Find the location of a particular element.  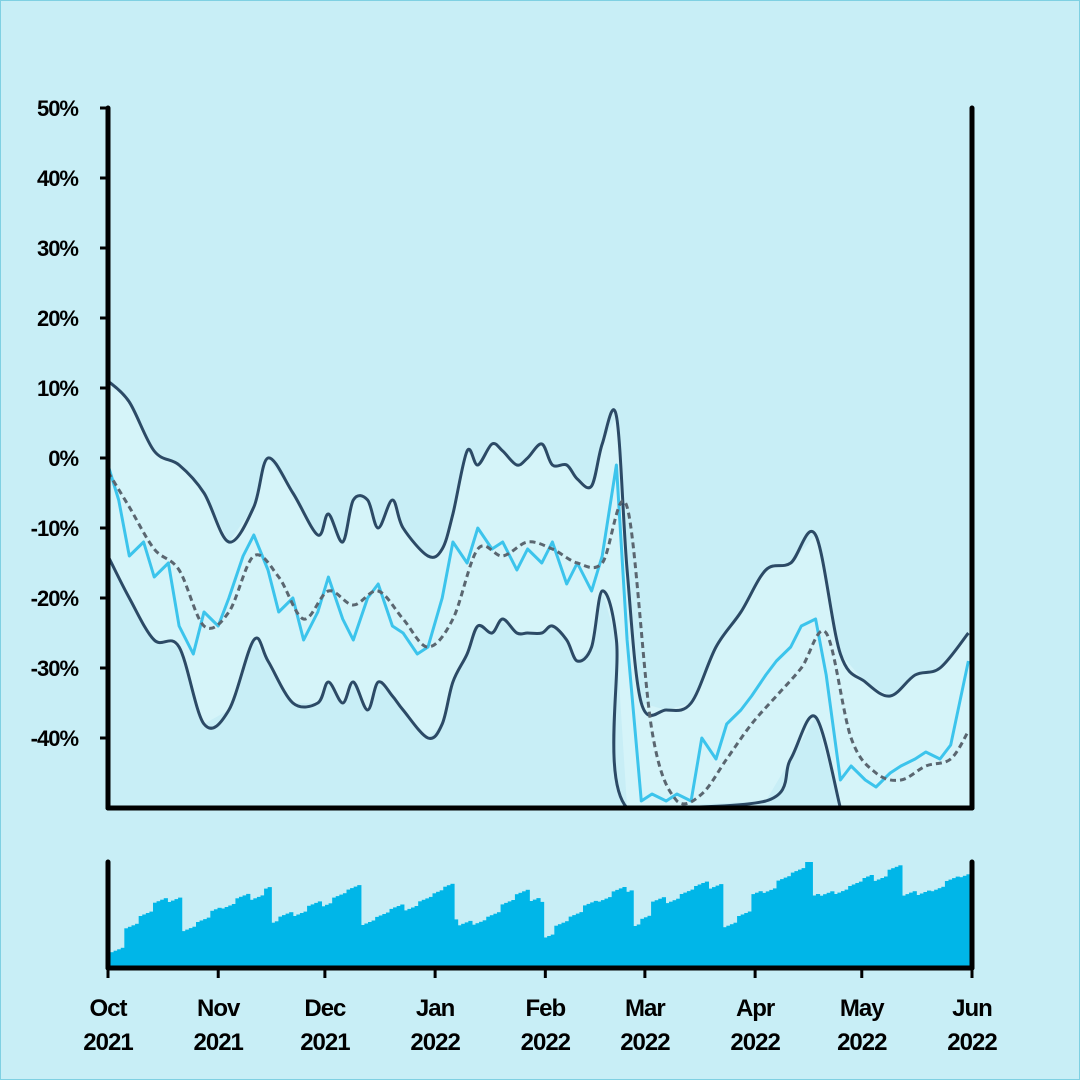

x-tick-year: 2022 is located at coordinates (972, 1042).